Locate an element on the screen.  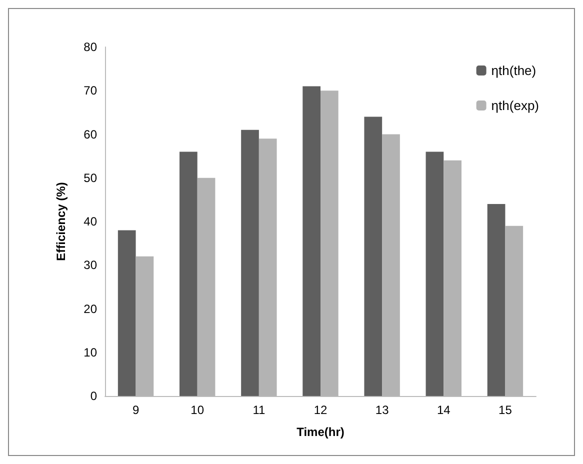
x-tick-label: 12 is located at coordinates (321, 410).